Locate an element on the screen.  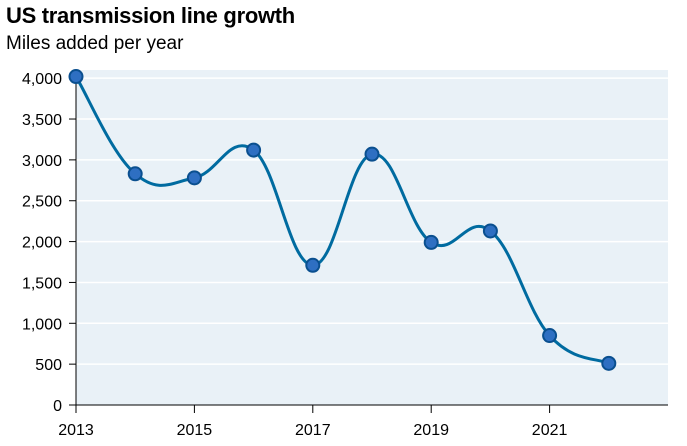
chart-subtitle: Miles added per year is located at coordinates (95, 43).